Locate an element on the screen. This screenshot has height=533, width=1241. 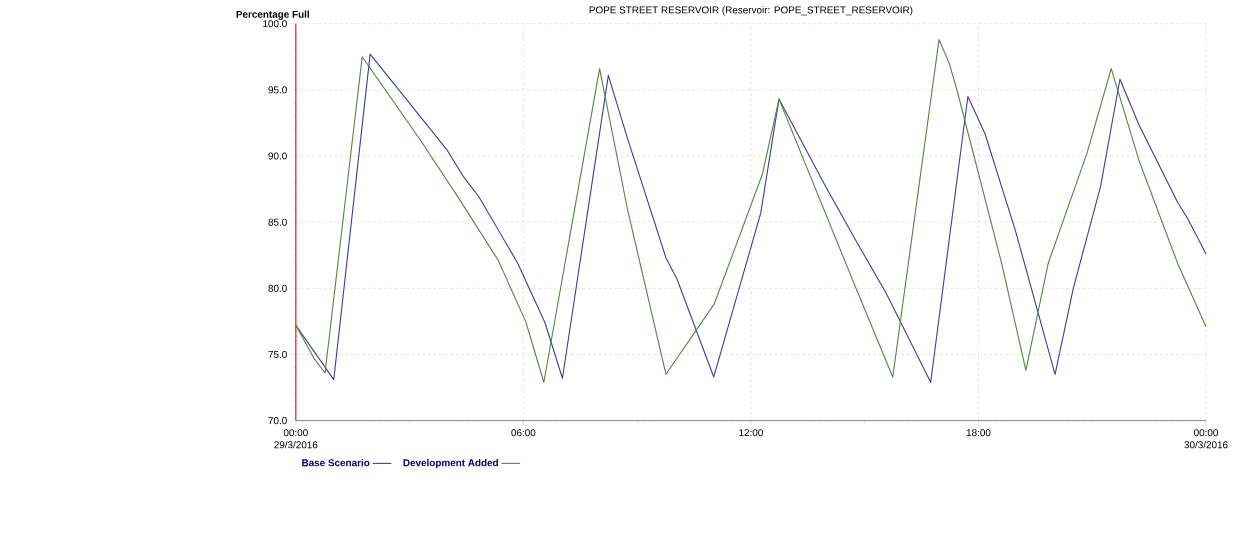
x-tick-label: 06:00 is located at coordinates (523, 433).